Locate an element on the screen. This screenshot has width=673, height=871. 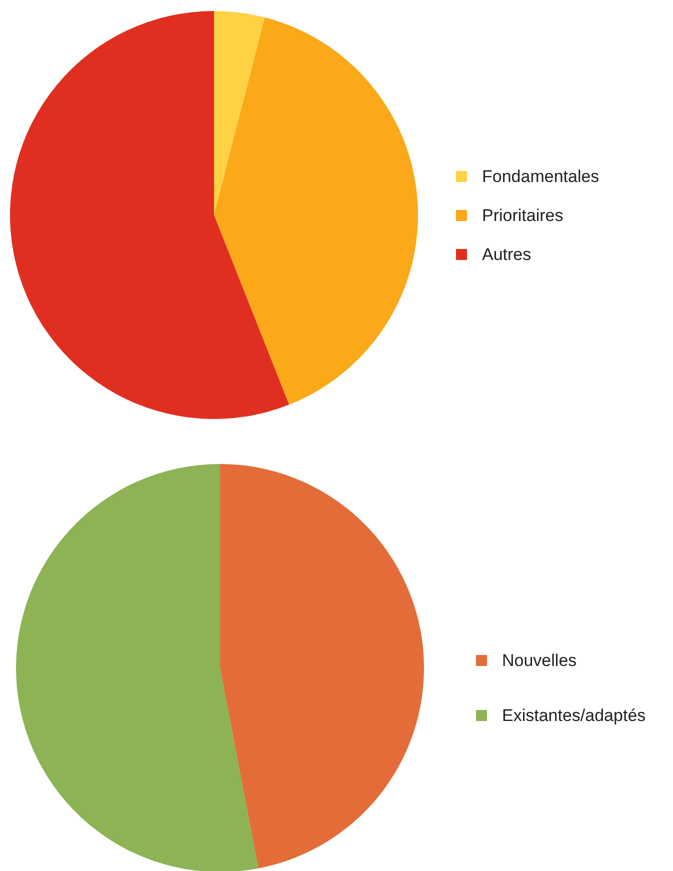
legend-label: Nouvelles is located at coordinates (539, 660).